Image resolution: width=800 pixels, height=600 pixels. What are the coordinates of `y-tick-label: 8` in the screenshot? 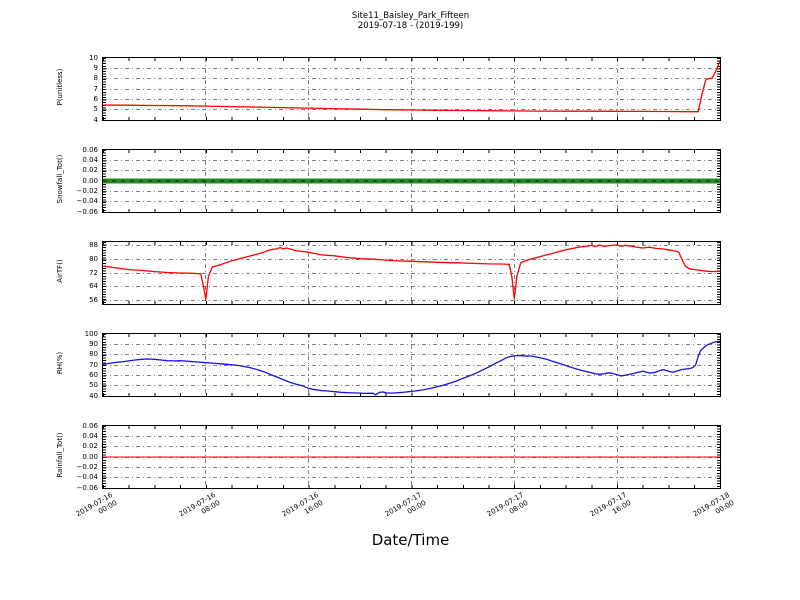 It's located at (95, 78).